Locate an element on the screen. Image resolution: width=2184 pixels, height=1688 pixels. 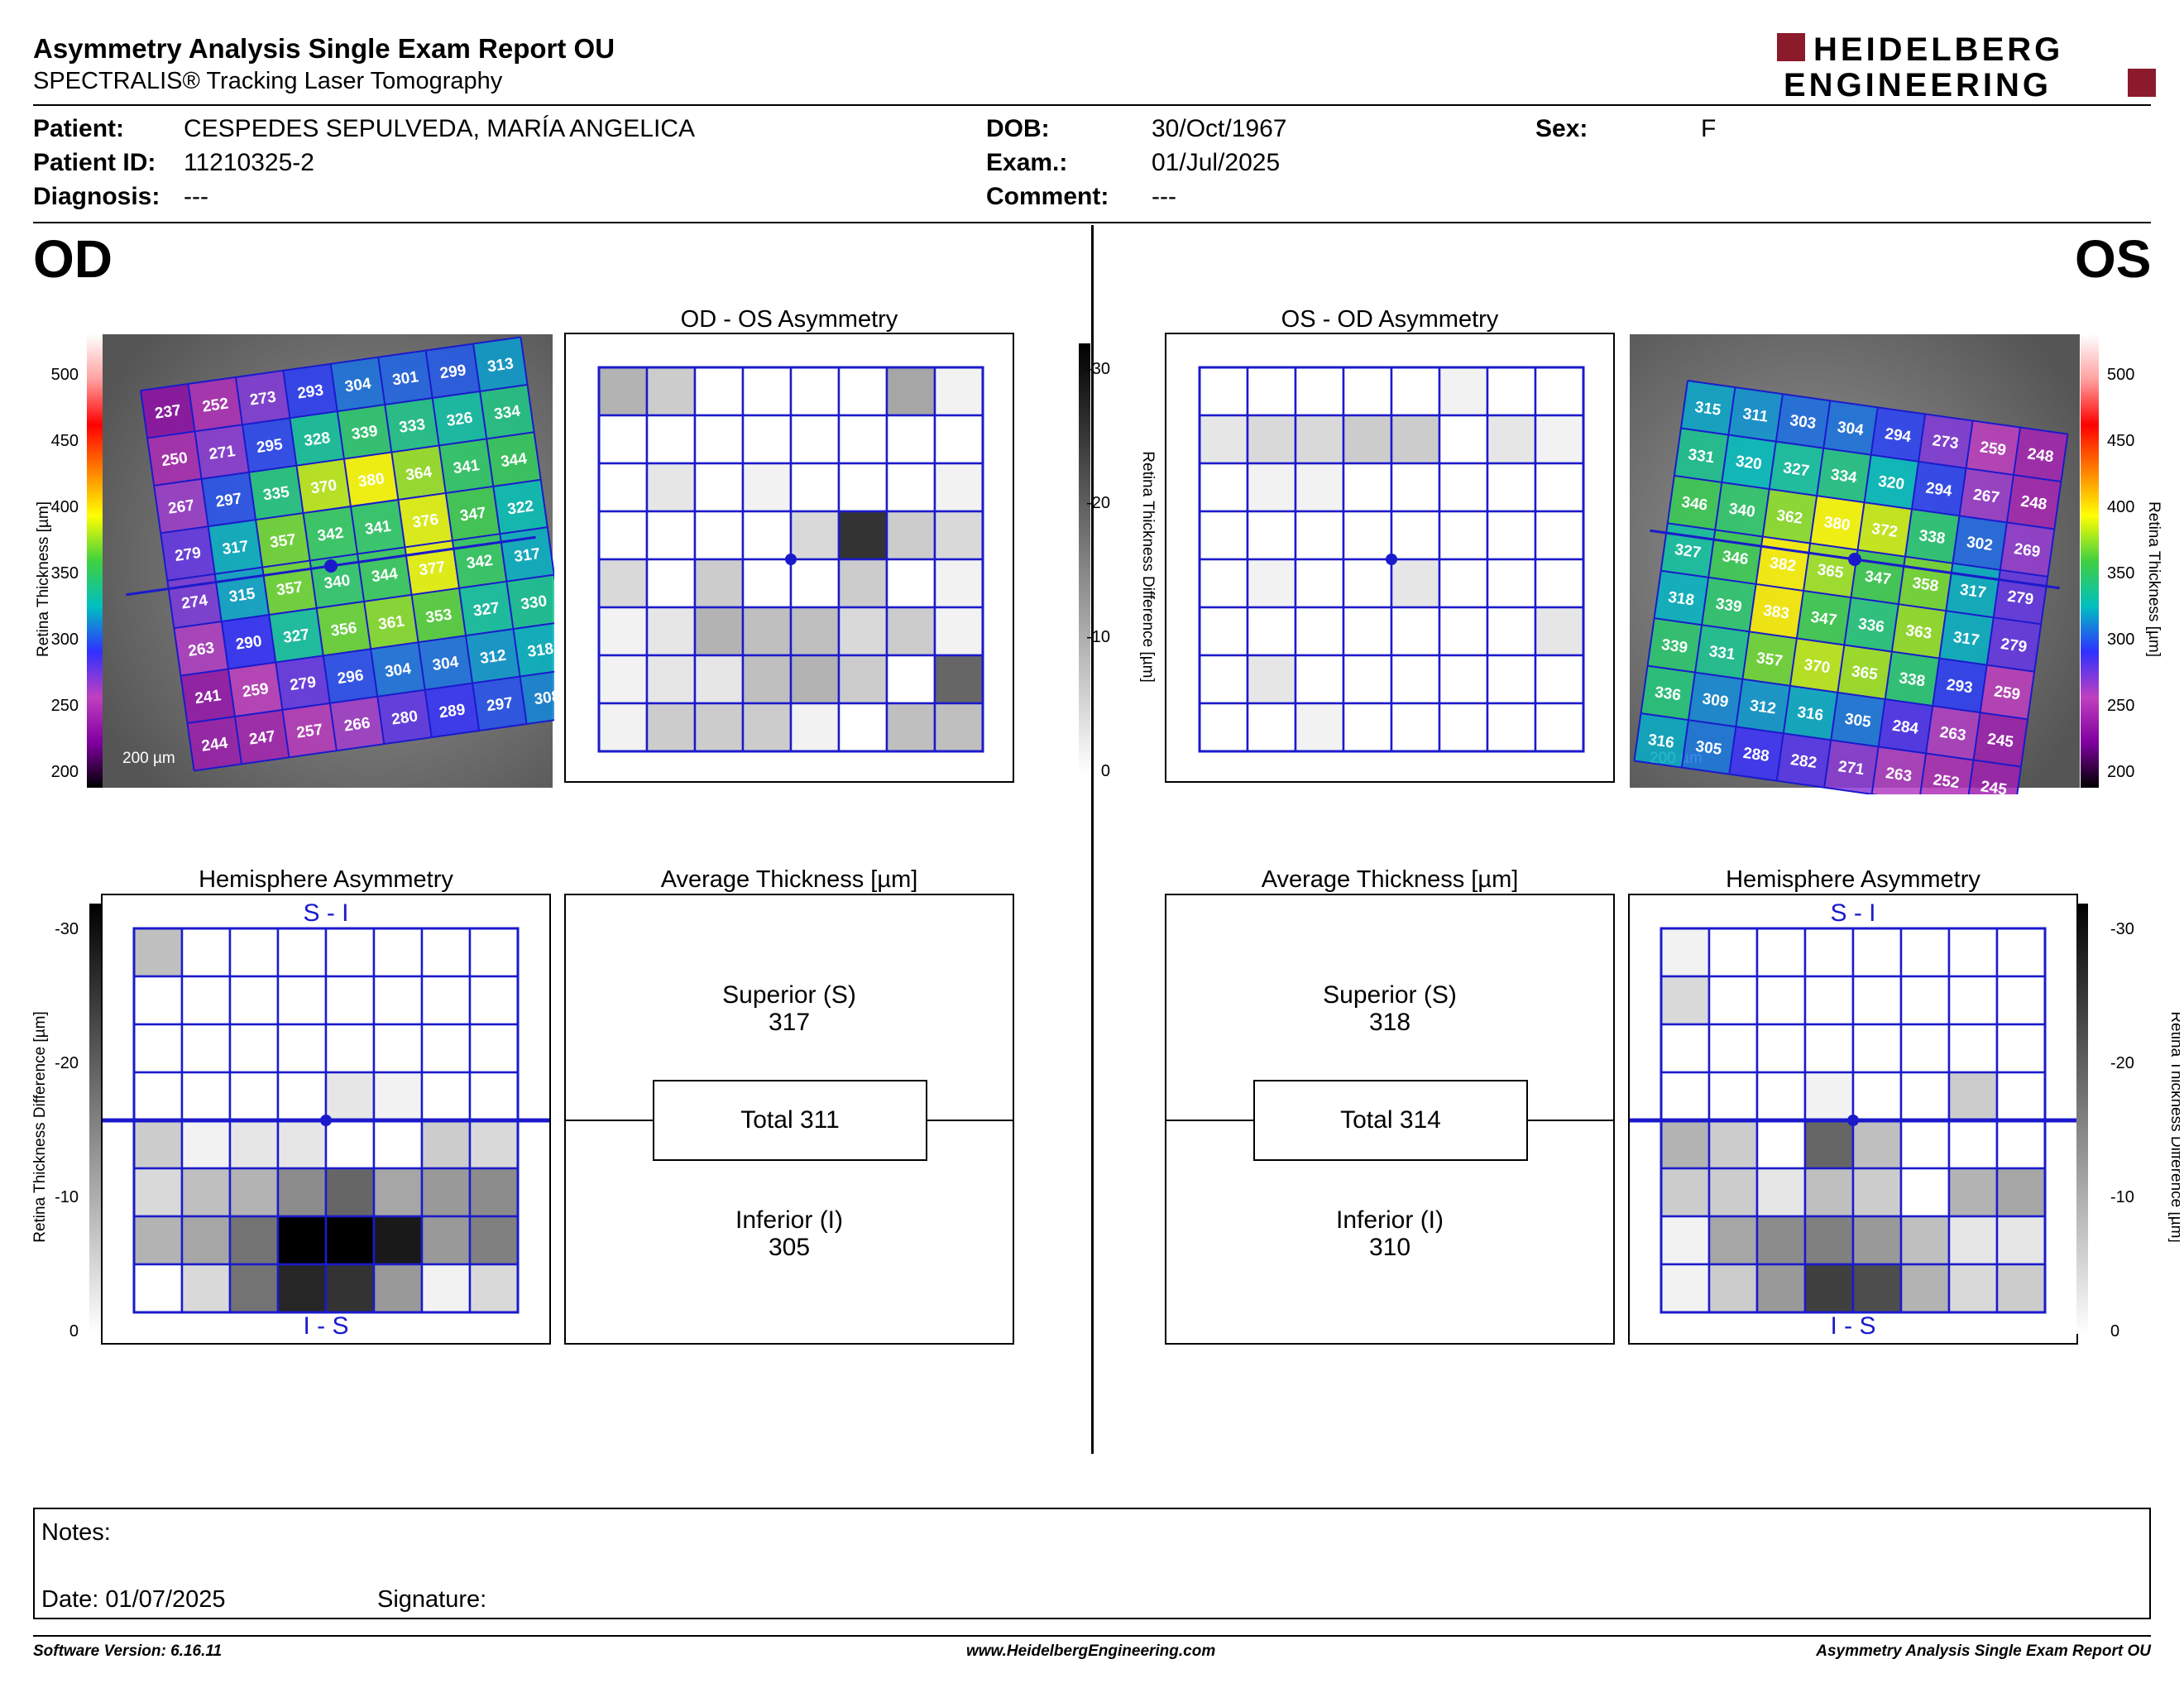
os-map-value: 294 is located at coordinates (1938, 489).